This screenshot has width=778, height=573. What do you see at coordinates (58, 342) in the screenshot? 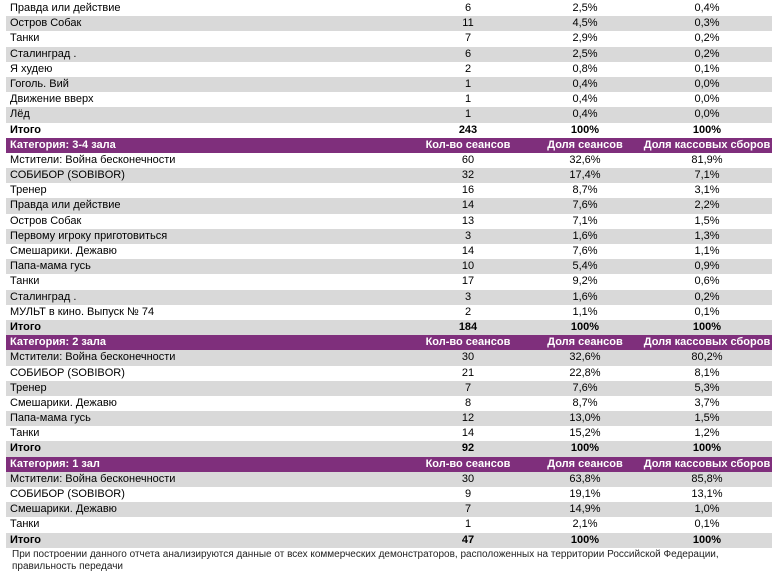
I see `cell-name: Категория: 2 зала` at bounding box center [58, 342].